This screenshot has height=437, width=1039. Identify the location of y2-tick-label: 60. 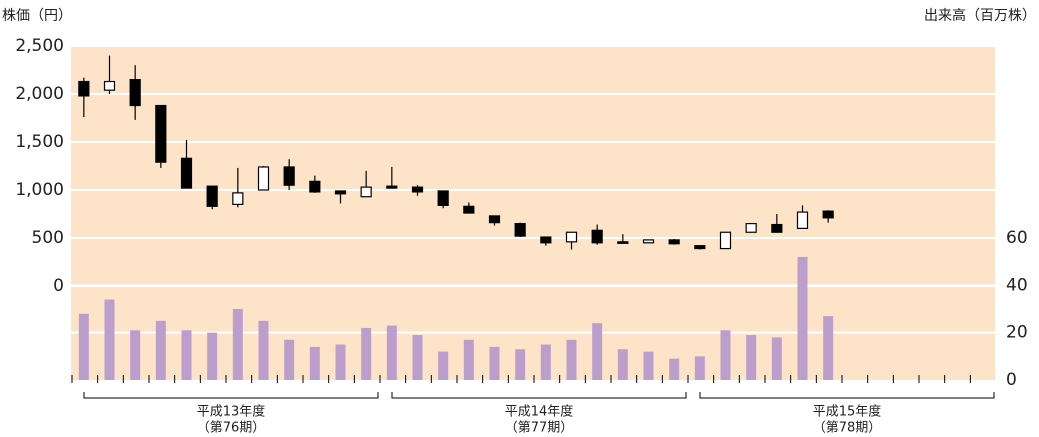
(1017, 238).